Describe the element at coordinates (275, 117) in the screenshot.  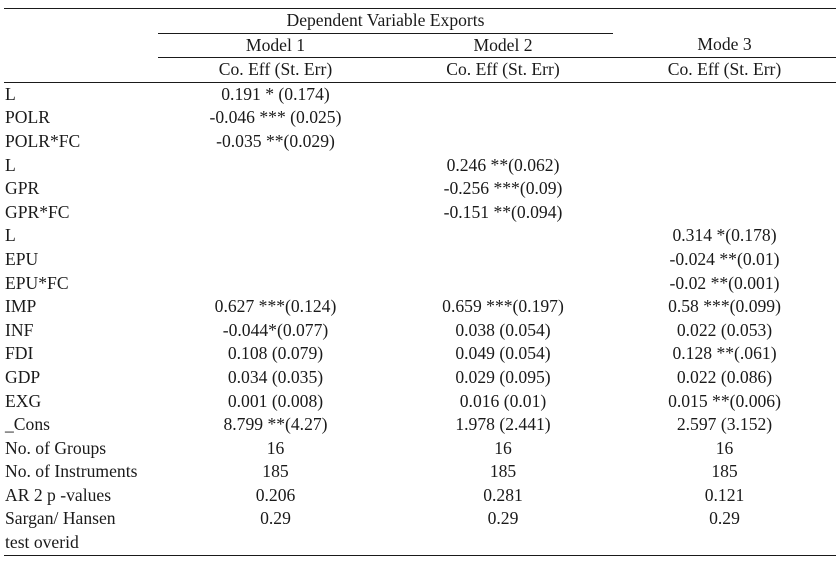
I see `model-1-value: -0.046 *** (0.025)` at that location.